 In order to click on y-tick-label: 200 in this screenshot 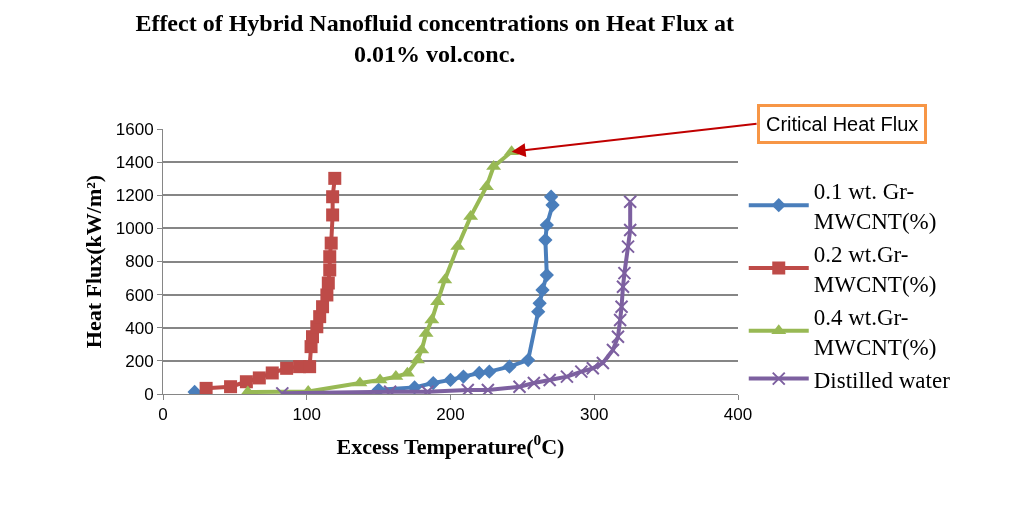, I will do `click(139, 361)`.